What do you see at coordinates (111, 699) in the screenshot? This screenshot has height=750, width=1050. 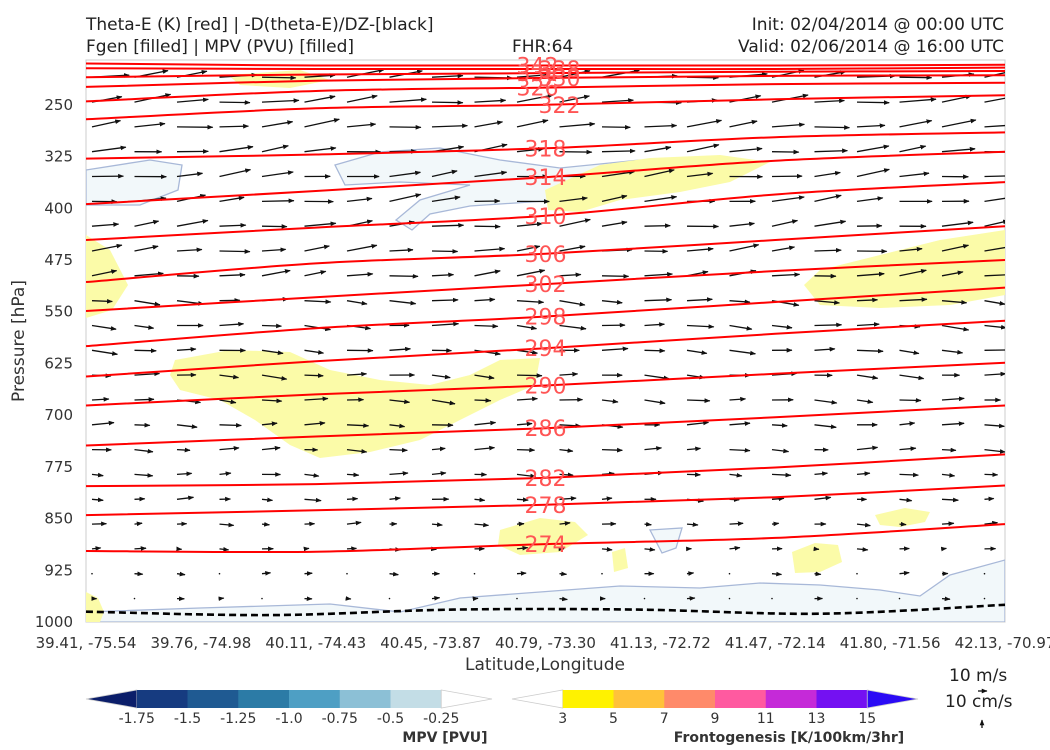 I see `colorbar-extend-low` at bounding box center [111, 699].